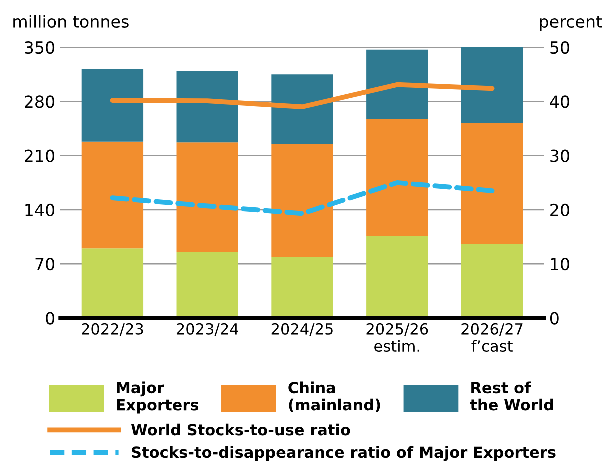  I want to click on y2-tick-label: 20, so click(560, 210).